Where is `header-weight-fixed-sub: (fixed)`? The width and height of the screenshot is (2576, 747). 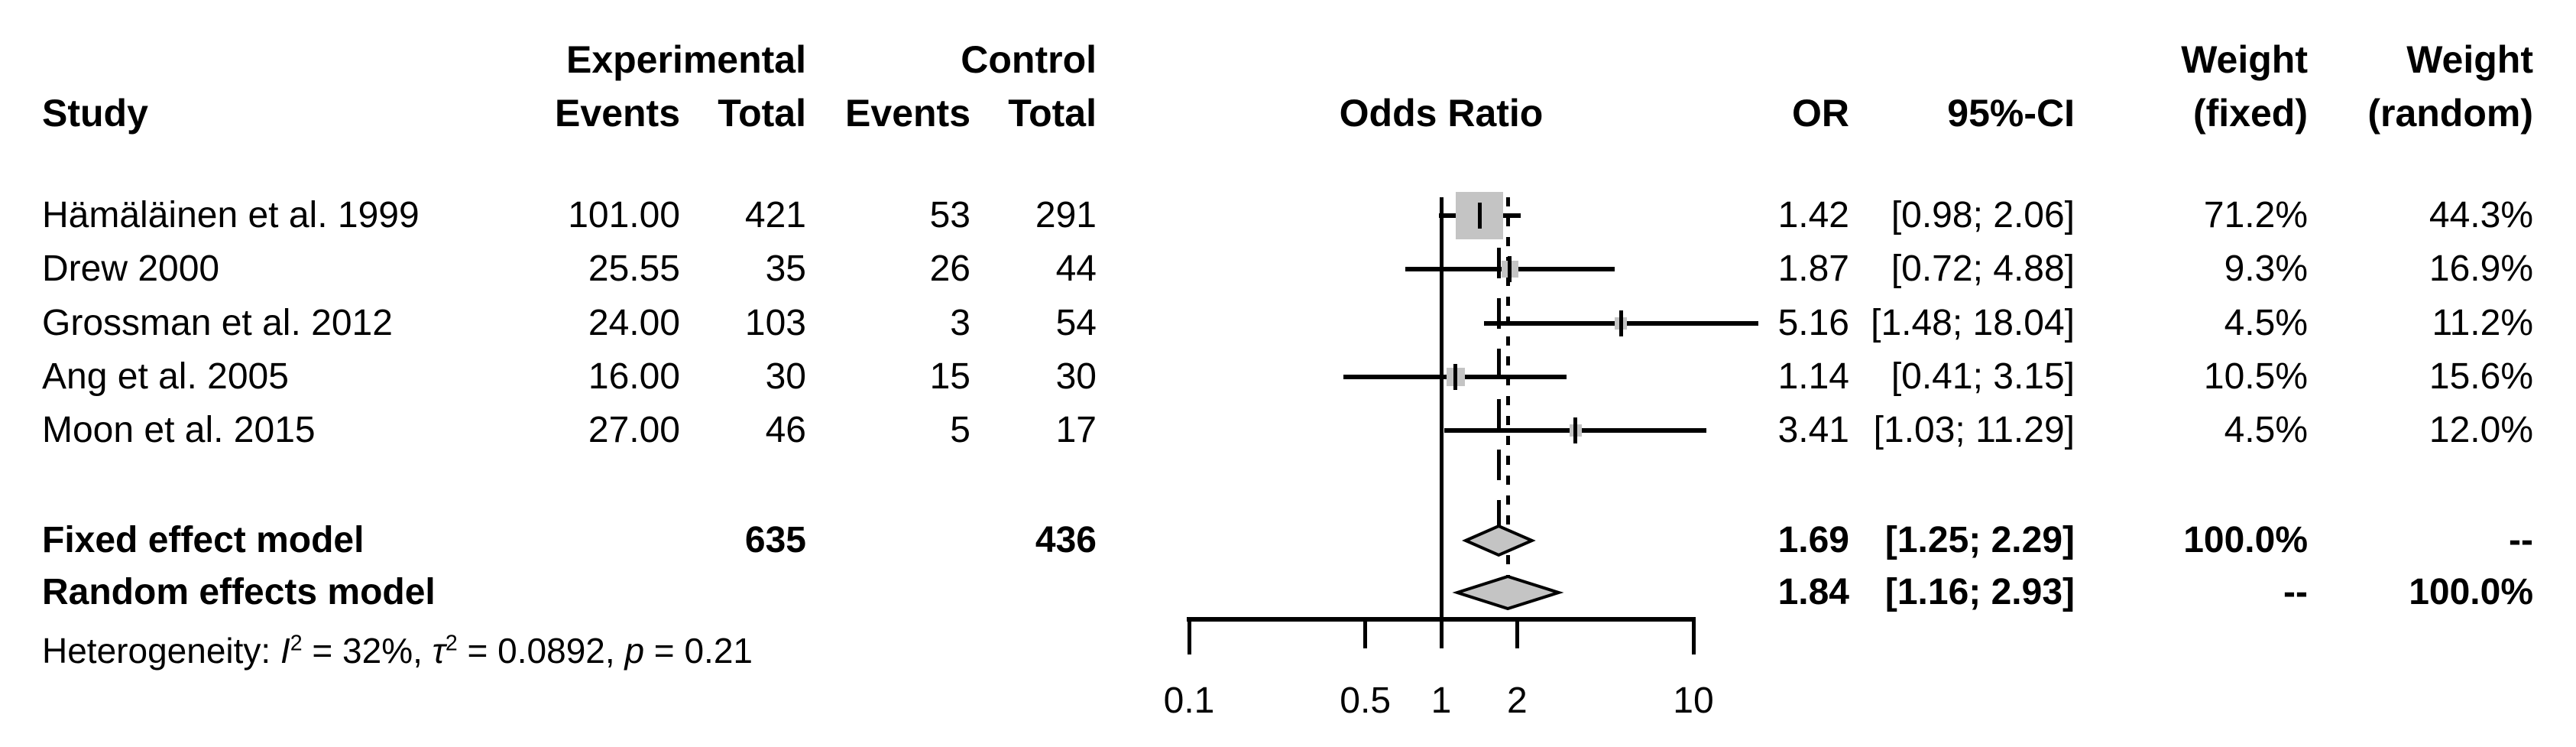
header-weight-fixed-sub: (fixed) is located at coordinates (2250, 114).